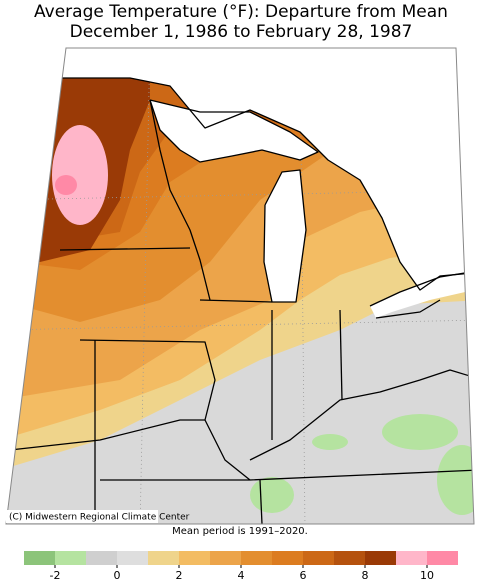 Image resolution: width=483 pixels, height=584 pixels. Describe the element at coordinates (240, 531) in the screenshot. I see `mean-note: Mean period is 1991–2020.` at that location.